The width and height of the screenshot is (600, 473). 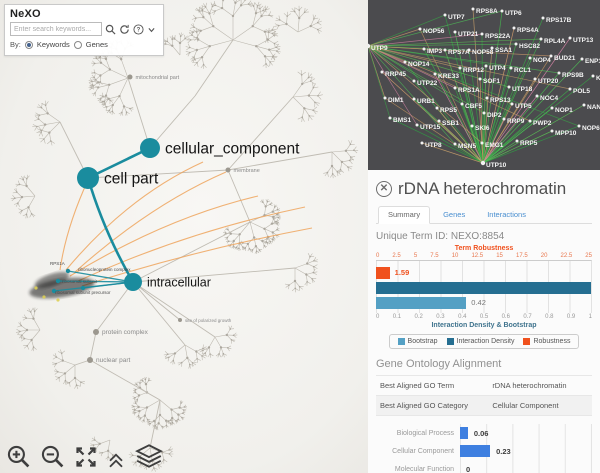 I want to click on gene-label: SOF1, so click(x=491, y=81).